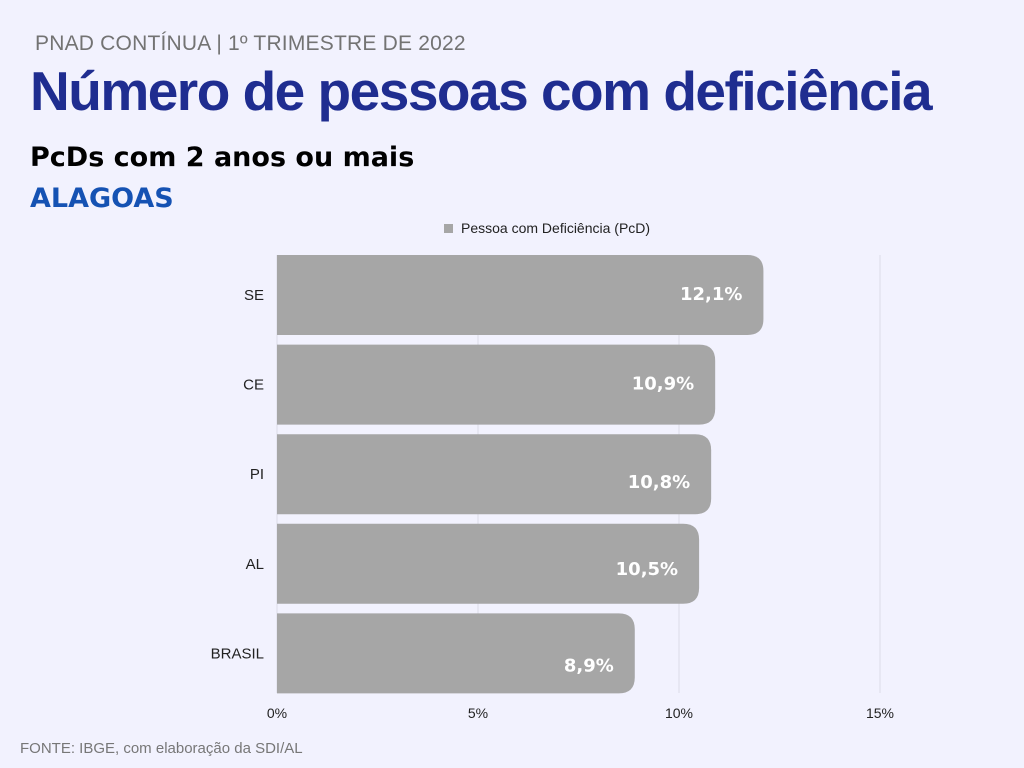 The width and height of the screenshot is (1024, 768). What do you see at coordinates (161, 748) in the screenshot?
I see `source-note: FONTE: IBGE, com elaboração da SDI/AL` at bounding box center [161, 748].